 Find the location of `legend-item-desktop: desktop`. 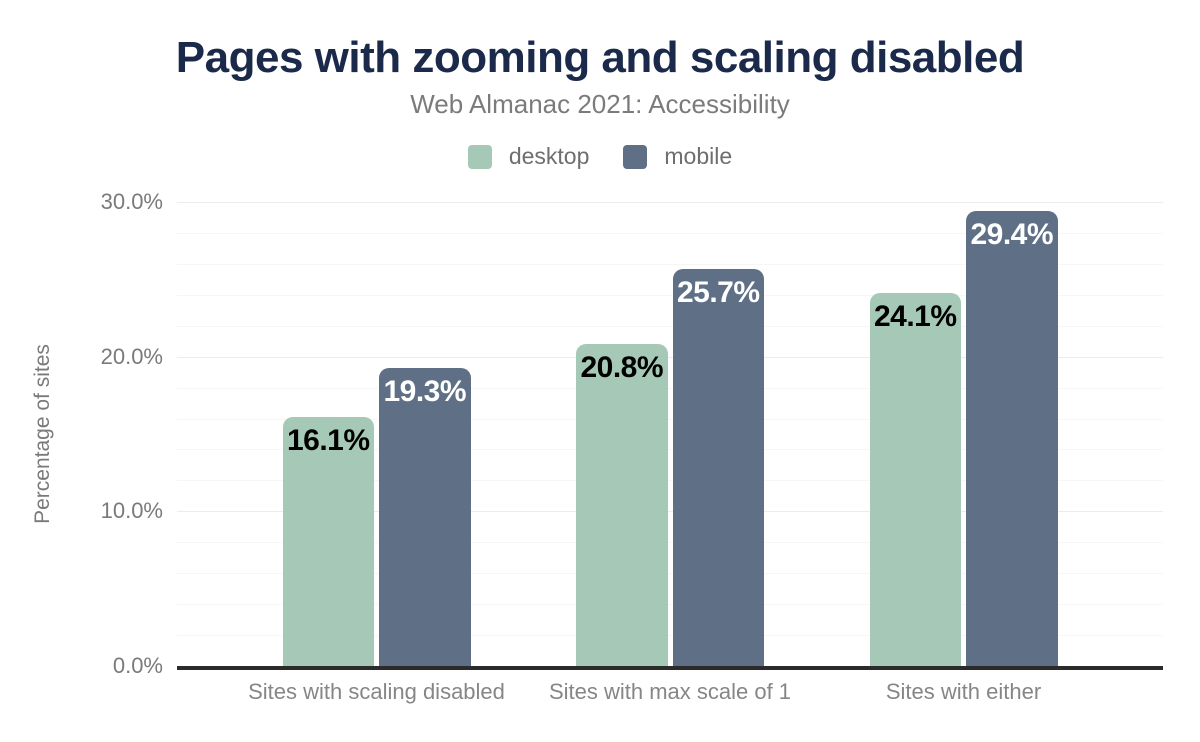

legend-item-desktop: desktop is located at coordinates (528, 156).